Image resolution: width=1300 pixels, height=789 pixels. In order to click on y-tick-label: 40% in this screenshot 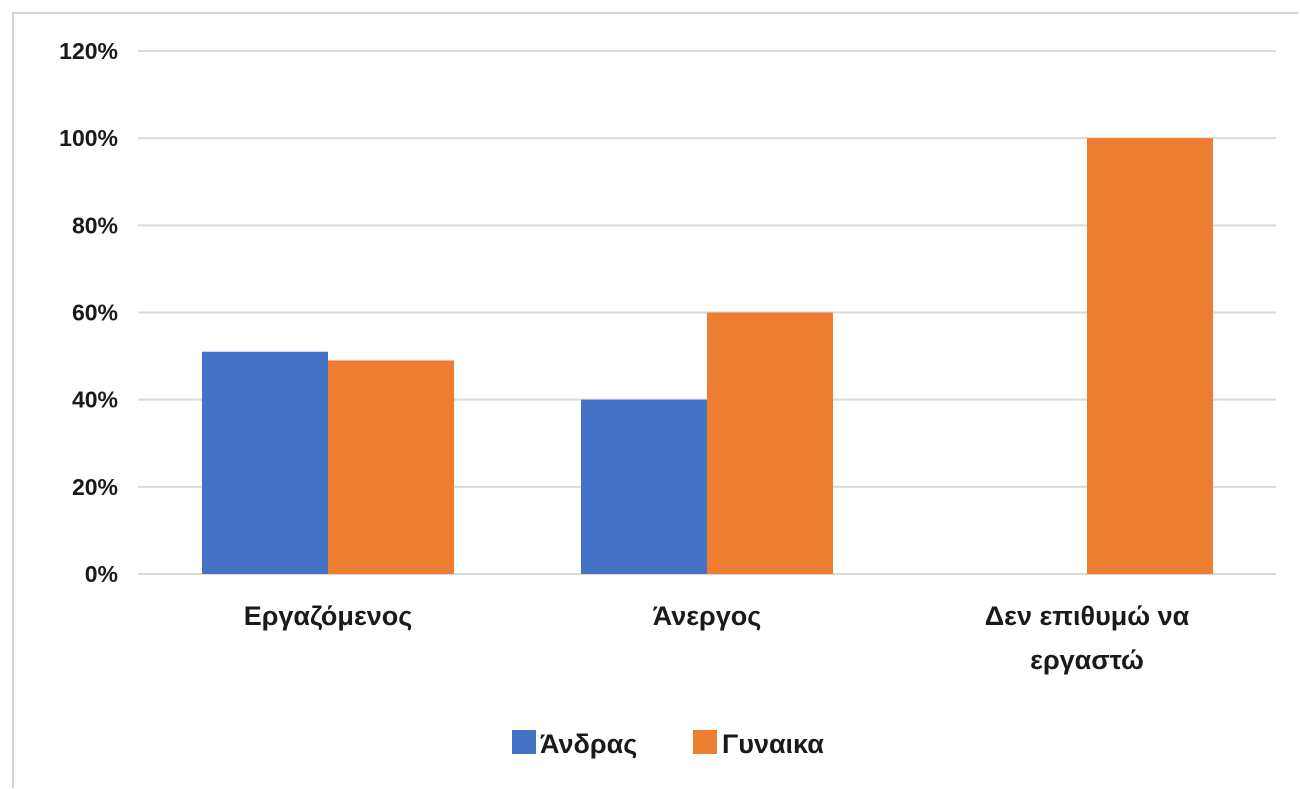, I will do `click(95, 400)`.